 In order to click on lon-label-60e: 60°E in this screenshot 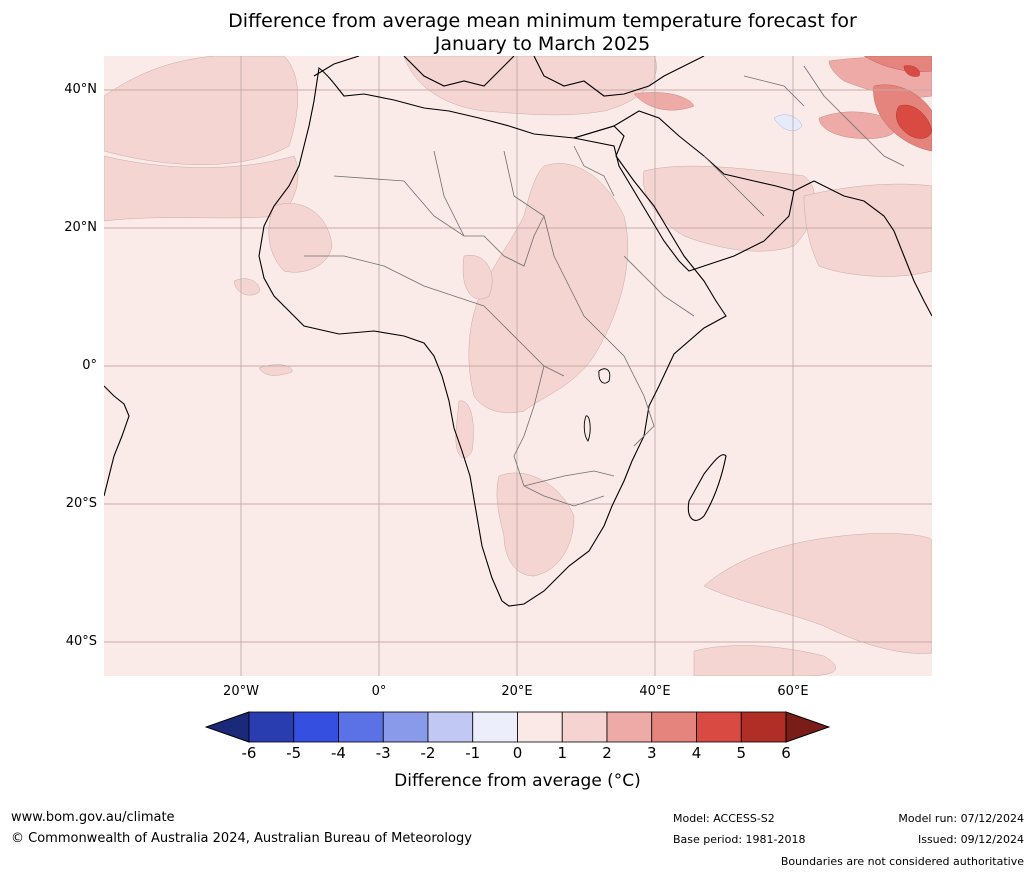, I will do `click(793, 691)`.